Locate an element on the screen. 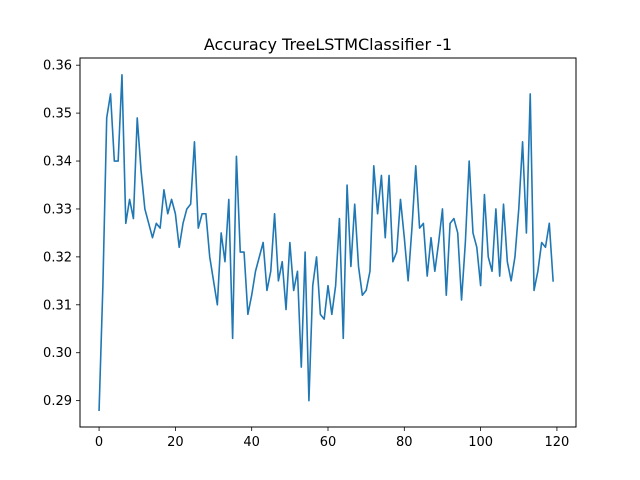 The width and height of the screenshot is (640, 480). x-tick-label: 120 is located at coordinates (557, 442).